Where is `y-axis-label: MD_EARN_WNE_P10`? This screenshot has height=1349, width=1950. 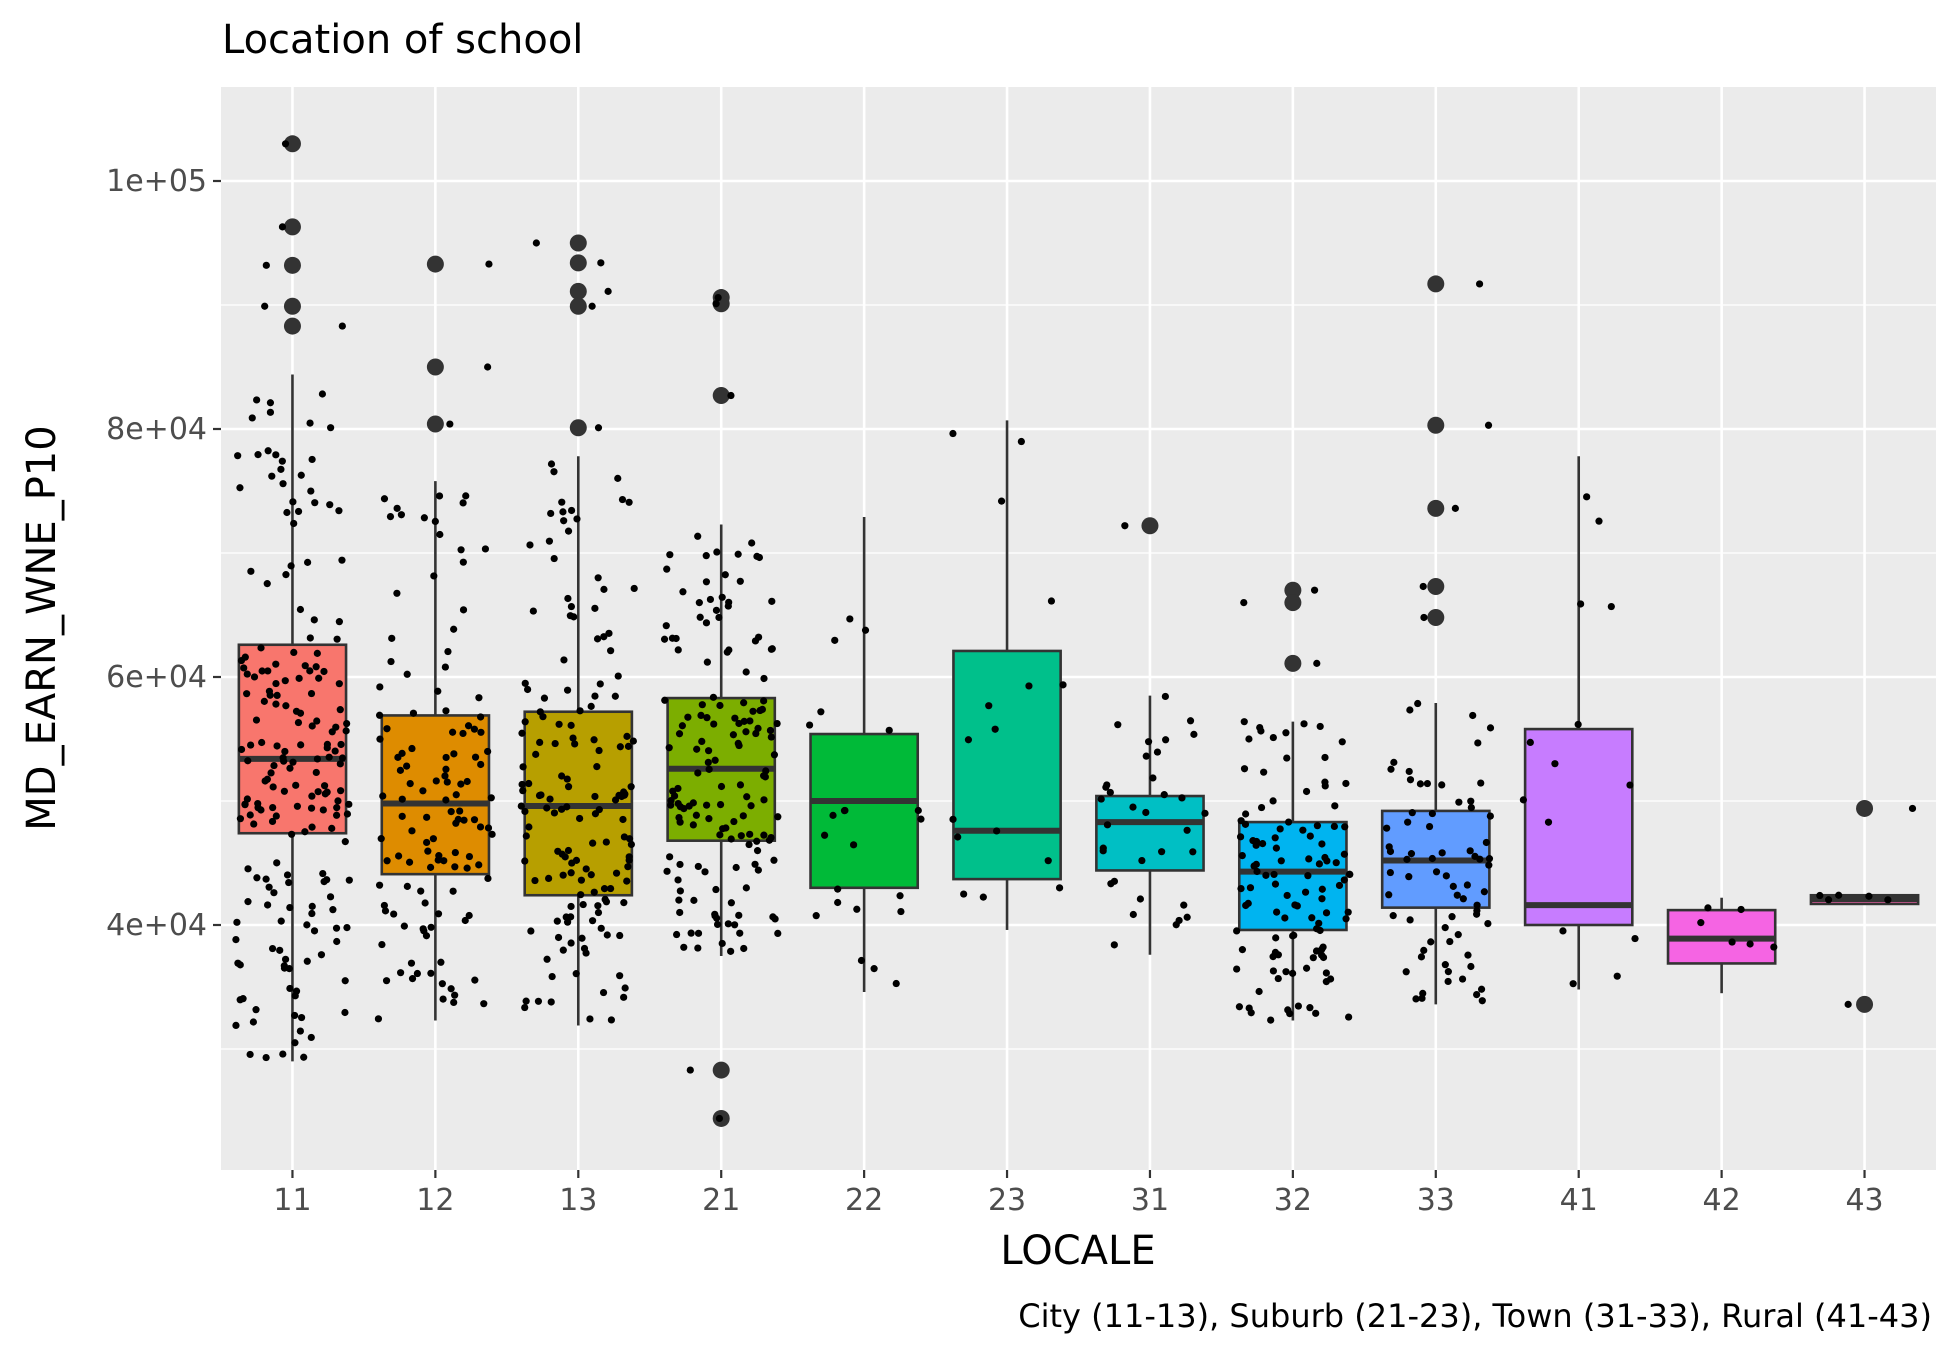 y-axis-label: MD_EARN_WNE_P10 is located at coordinates (42, 627).